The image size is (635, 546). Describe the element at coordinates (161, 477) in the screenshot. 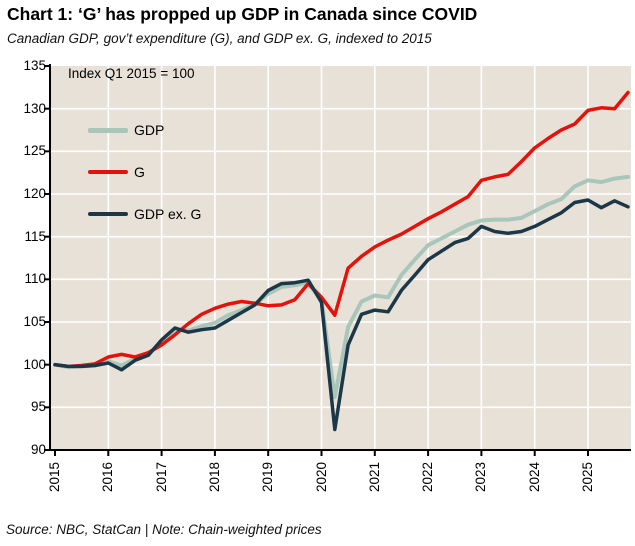

I see `x-axis-tick-label: 2017` at that location.